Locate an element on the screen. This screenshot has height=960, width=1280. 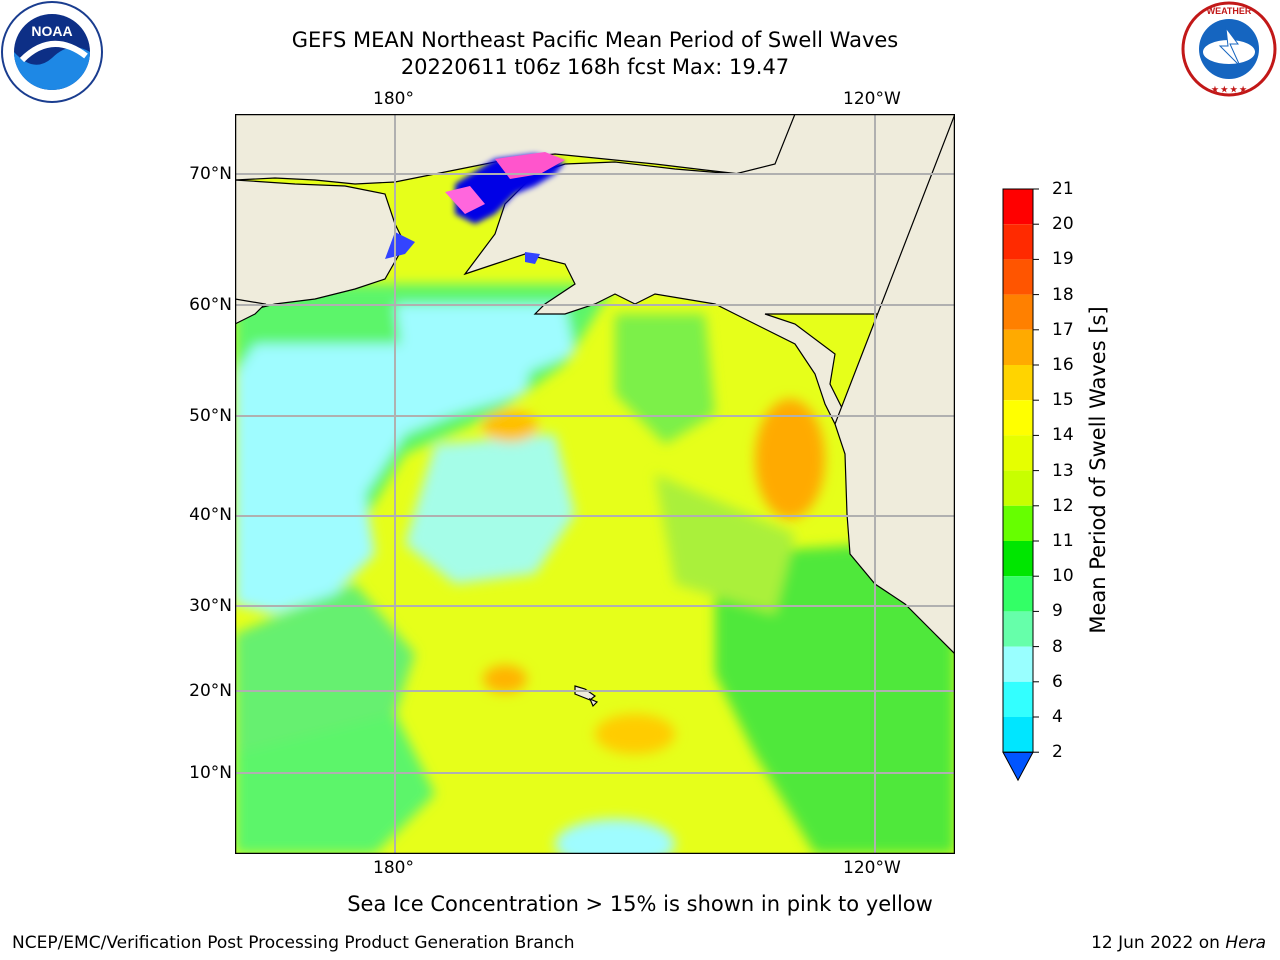
footer-date: 12 Jun 2022 on Hera is located at coordinates (1178, 943).